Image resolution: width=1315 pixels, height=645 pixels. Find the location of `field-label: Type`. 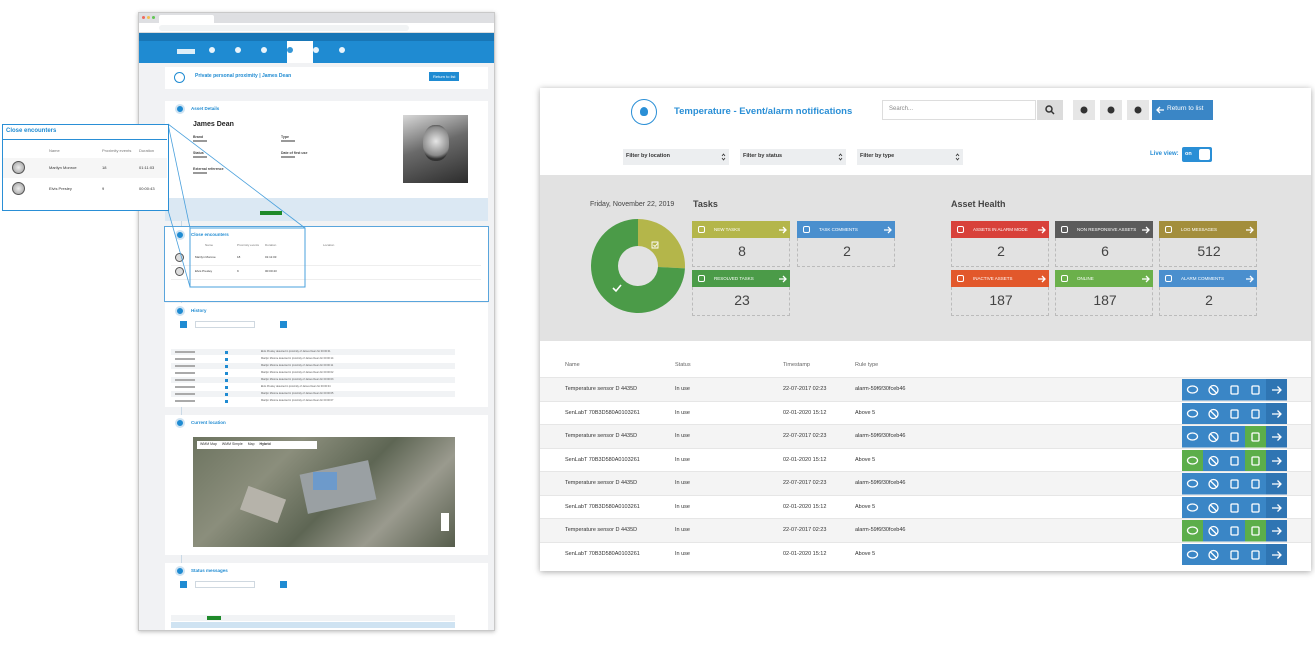

field-label: Type is located at coordinates (285, 137).